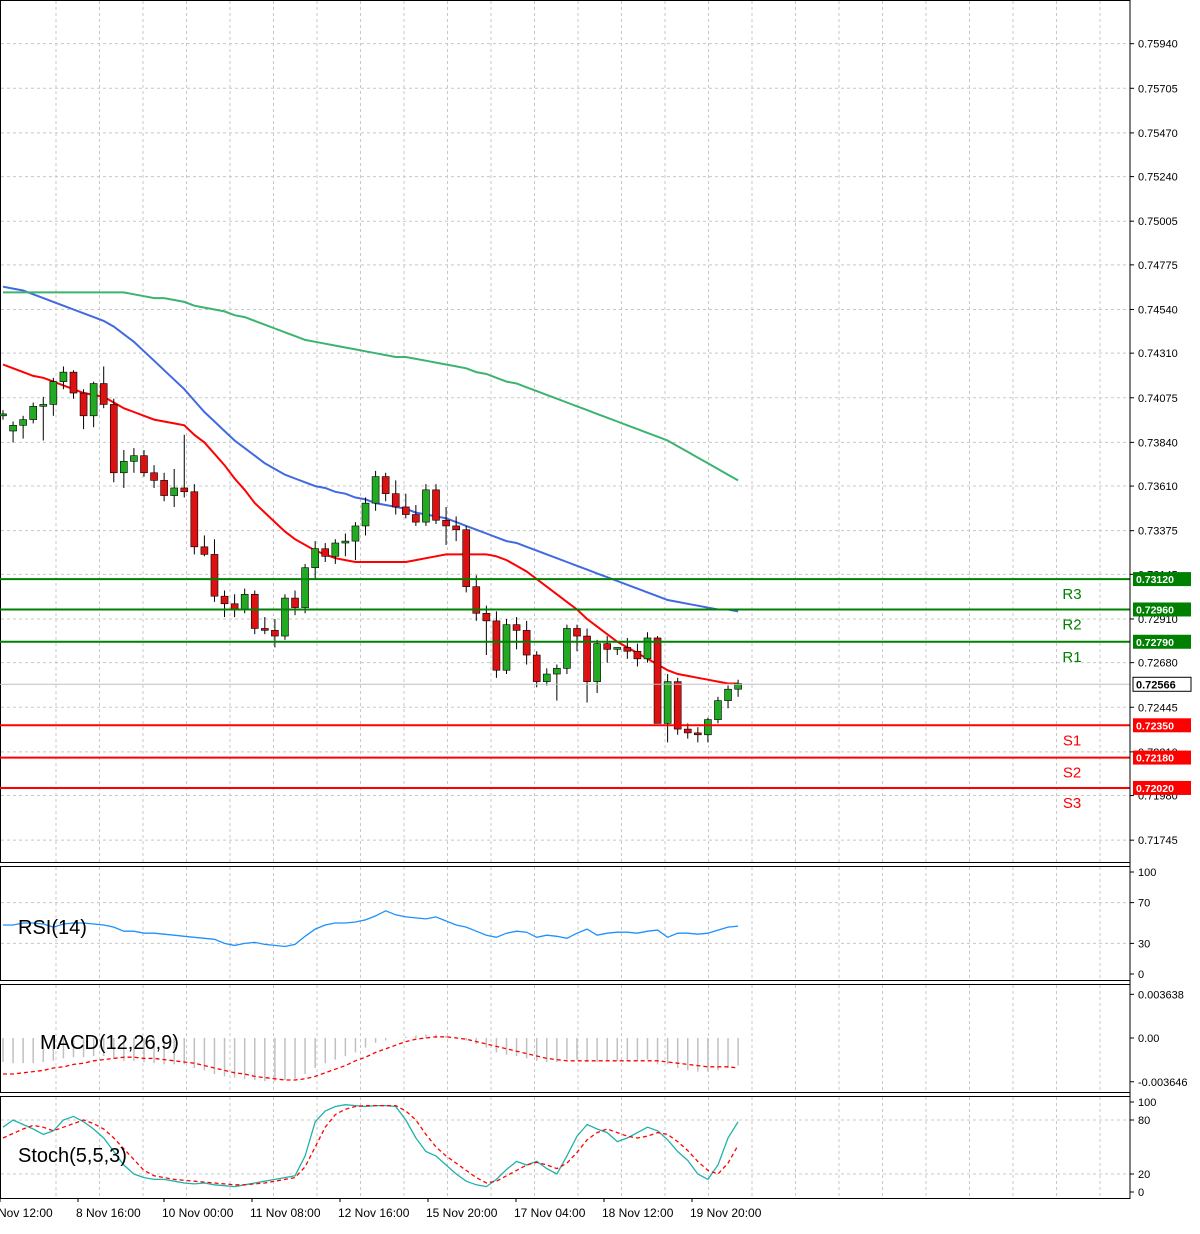 Image resolution: width=1200 pixels, height=1234 pixels. I want to click on x-tick-label: 17 Nov 04:00, so click(550, 1213).